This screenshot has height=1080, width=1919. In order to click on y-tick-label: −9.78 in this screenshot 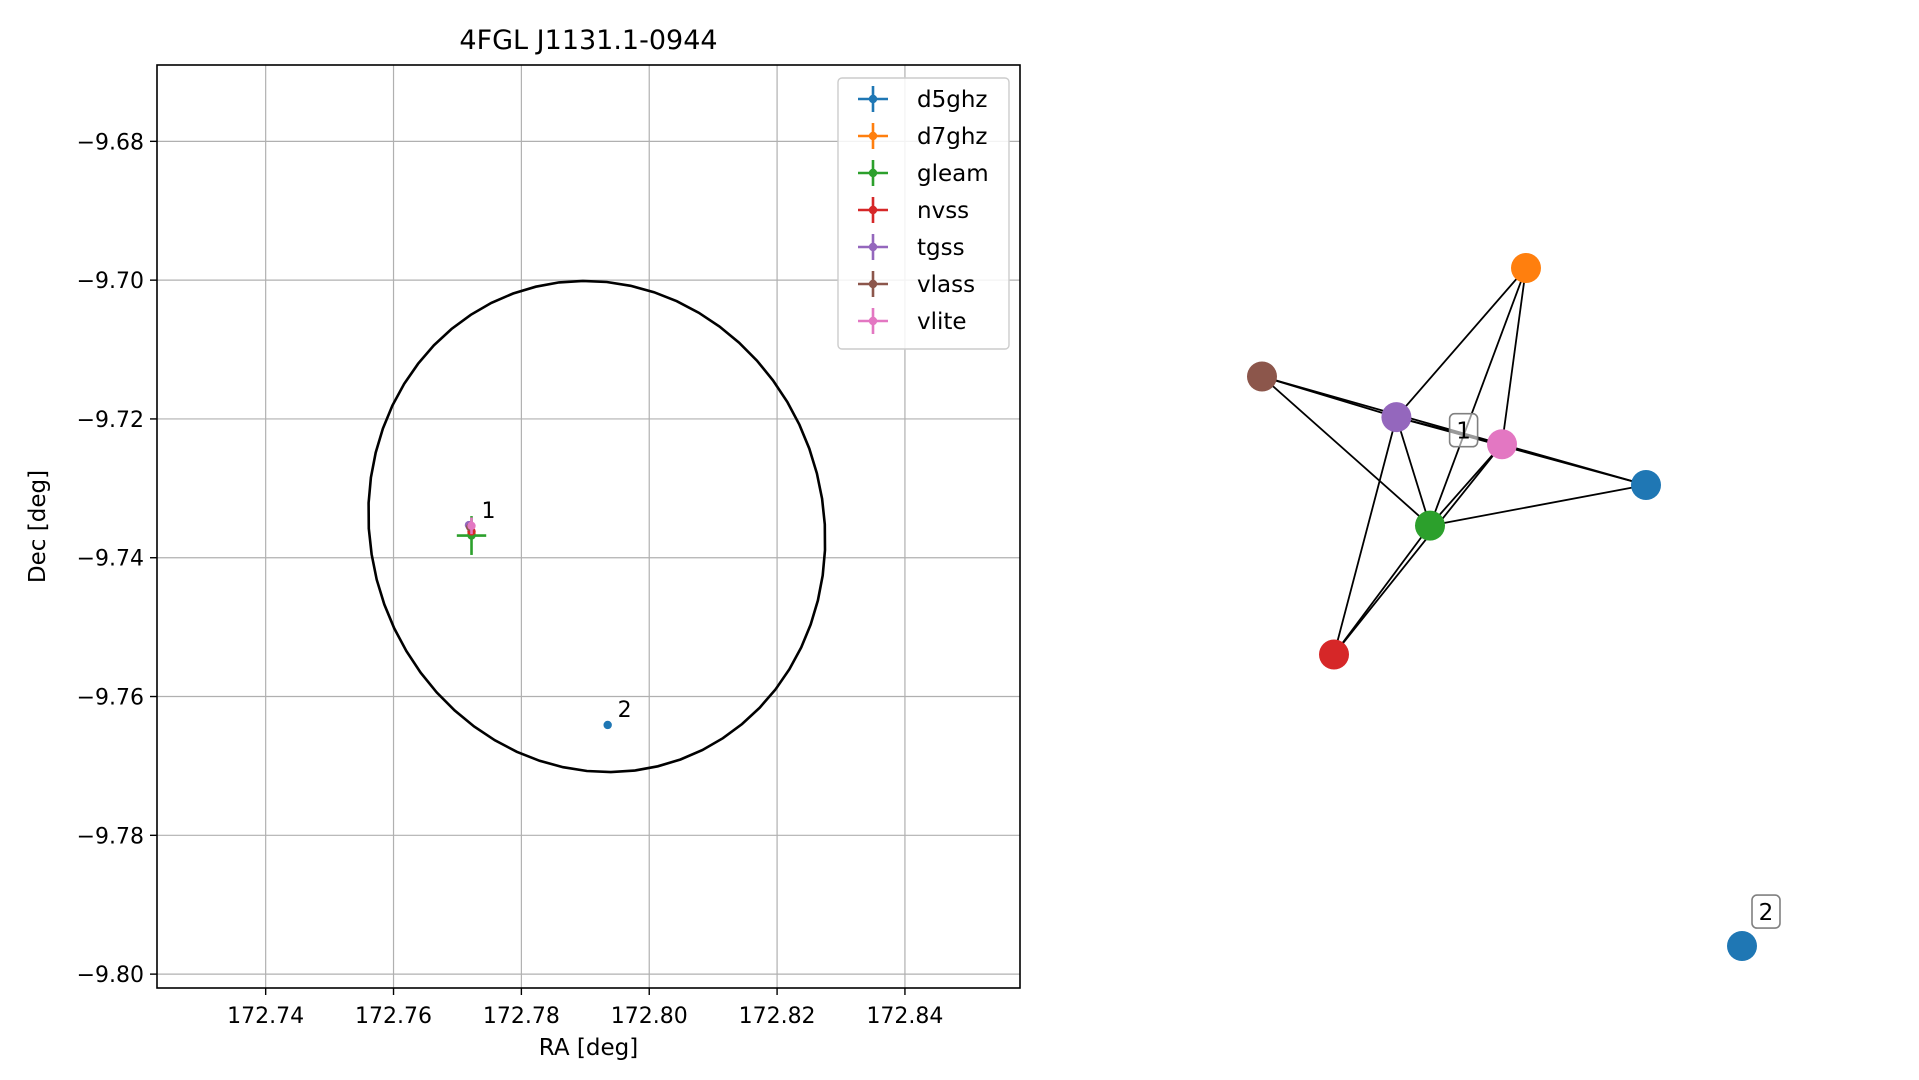, I will do `click(110, 836)`.